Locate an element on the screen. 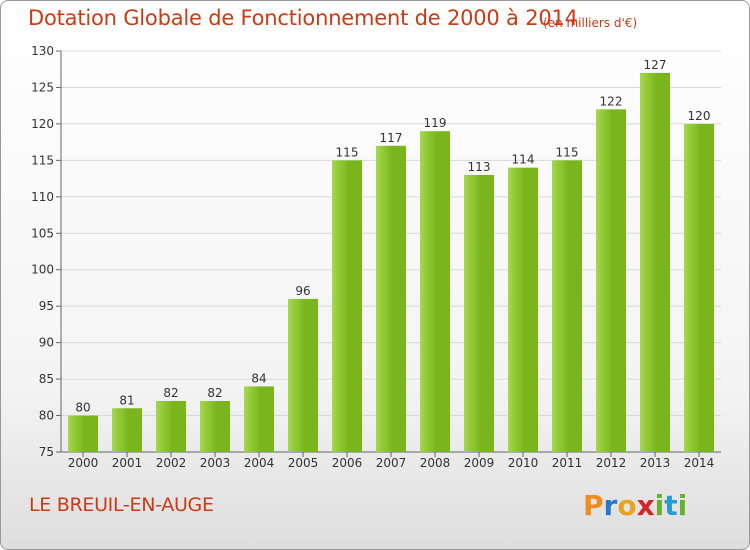 The width and height of the screenshot is (750, 550). bar-2002 is located at coordinates (171, 426).